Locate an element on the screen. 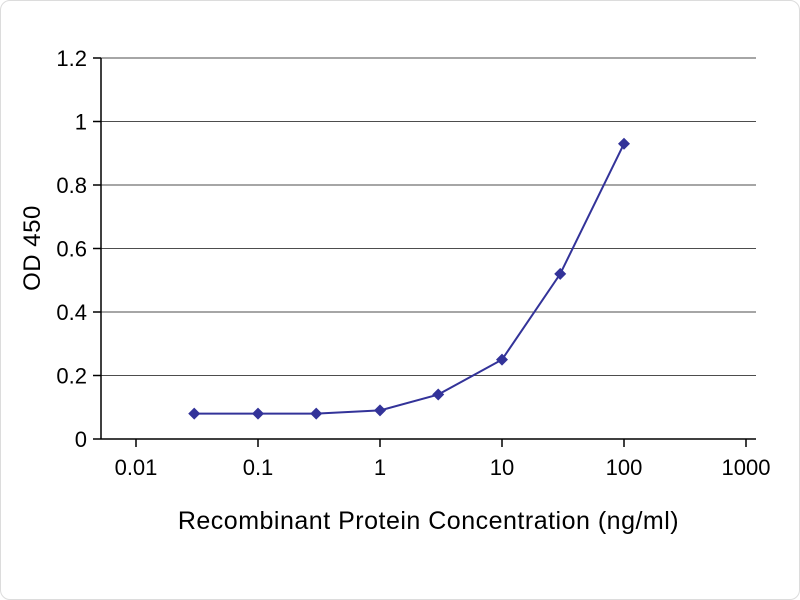 The height and width of the screenshot is (600, 800). y-tick-label: 0.8 is located at coordinates (71, 185).